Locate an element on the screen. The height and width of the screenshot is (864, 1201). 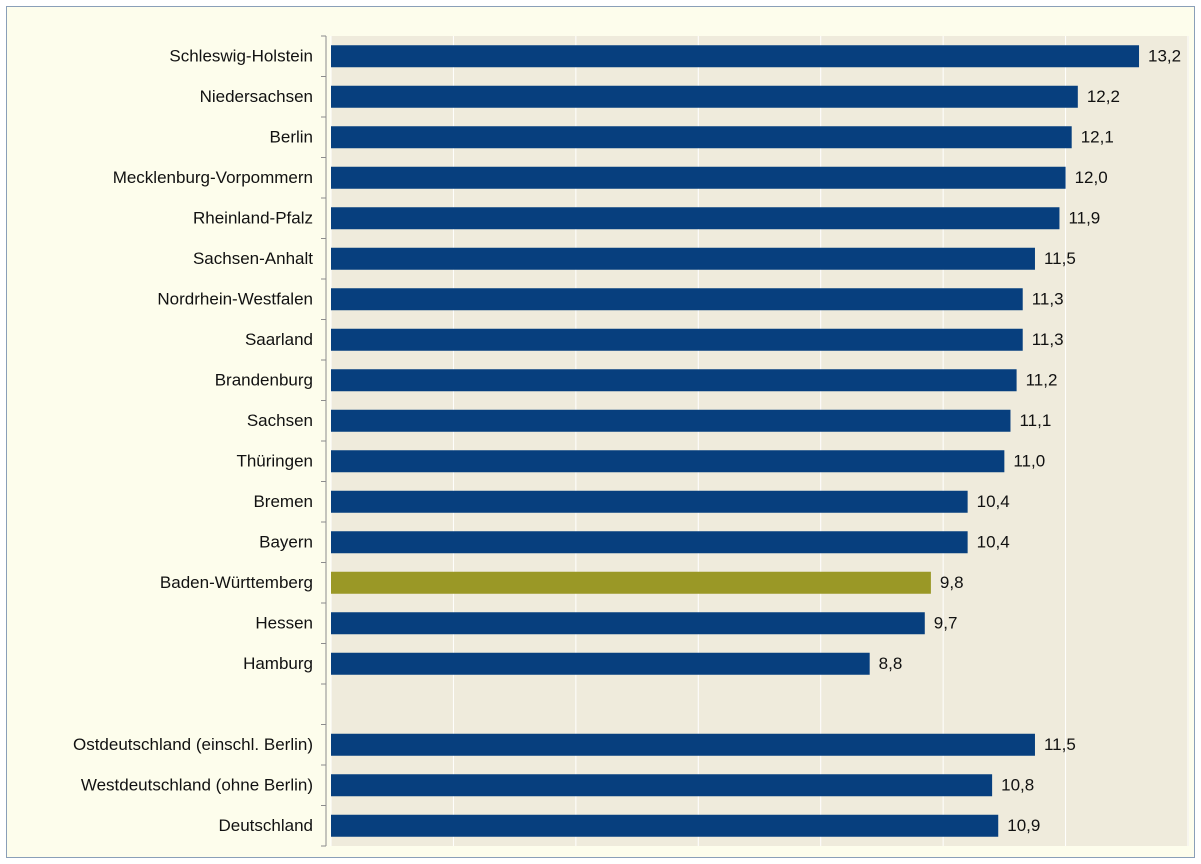
y-tick-label: Thüringen is located at coordinates (274, 461).